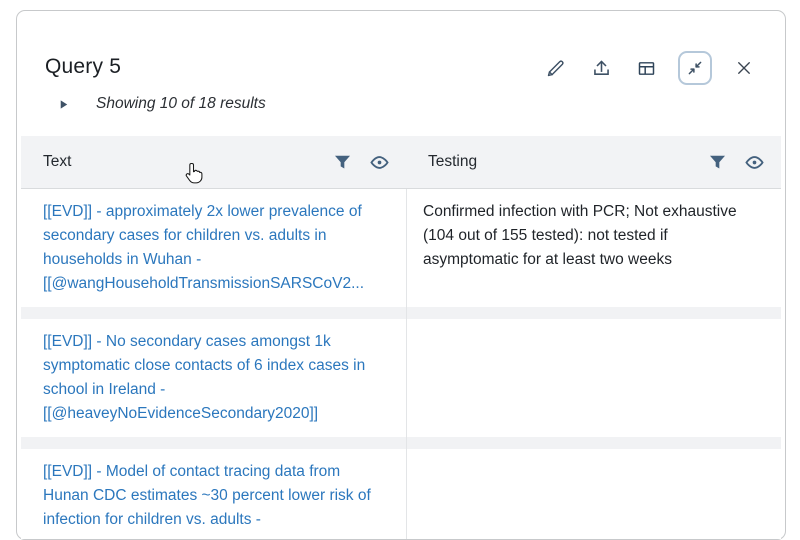 The height and width of the screenshot is (540, 800). I want to click on column-header-text: Text, so click(213, 162).